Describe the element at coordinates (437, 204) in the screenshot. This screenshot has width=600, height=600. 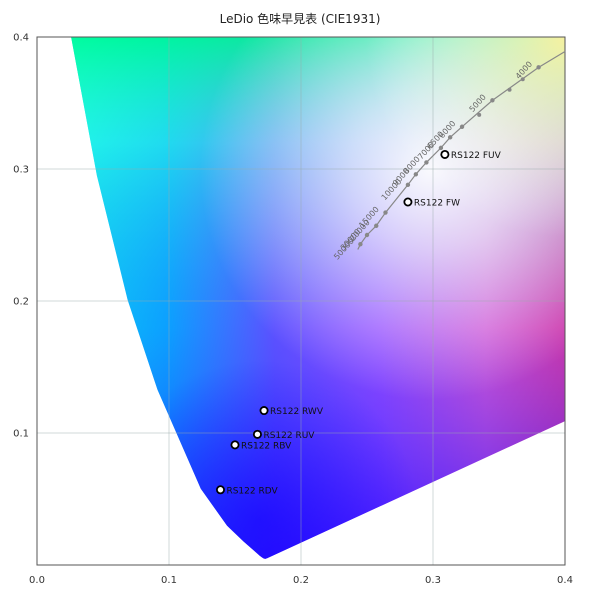
I see `point-label: RS122 FW` at that location.